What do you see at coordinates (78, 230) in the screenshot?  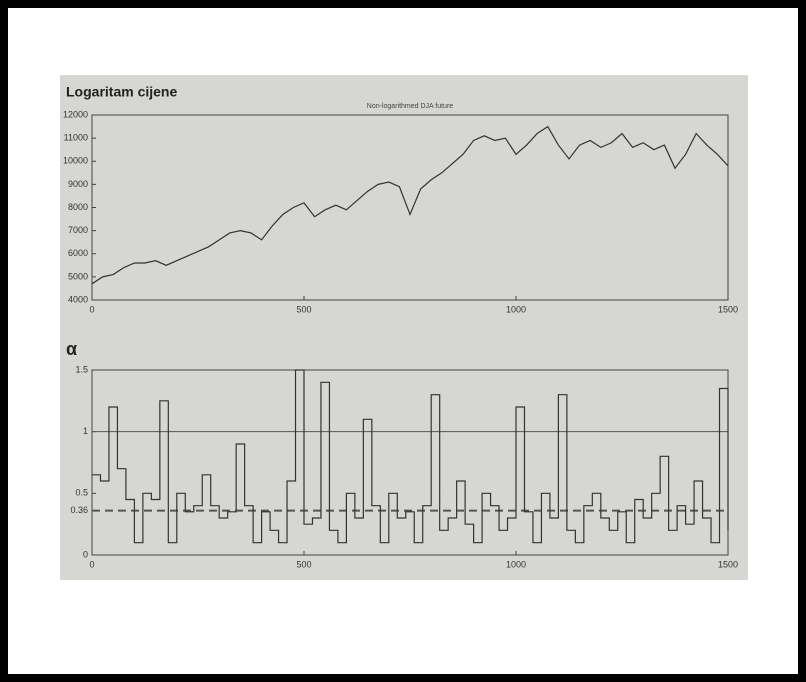 I see `y-tick-label: 7000` at bounding box center [78, 230].